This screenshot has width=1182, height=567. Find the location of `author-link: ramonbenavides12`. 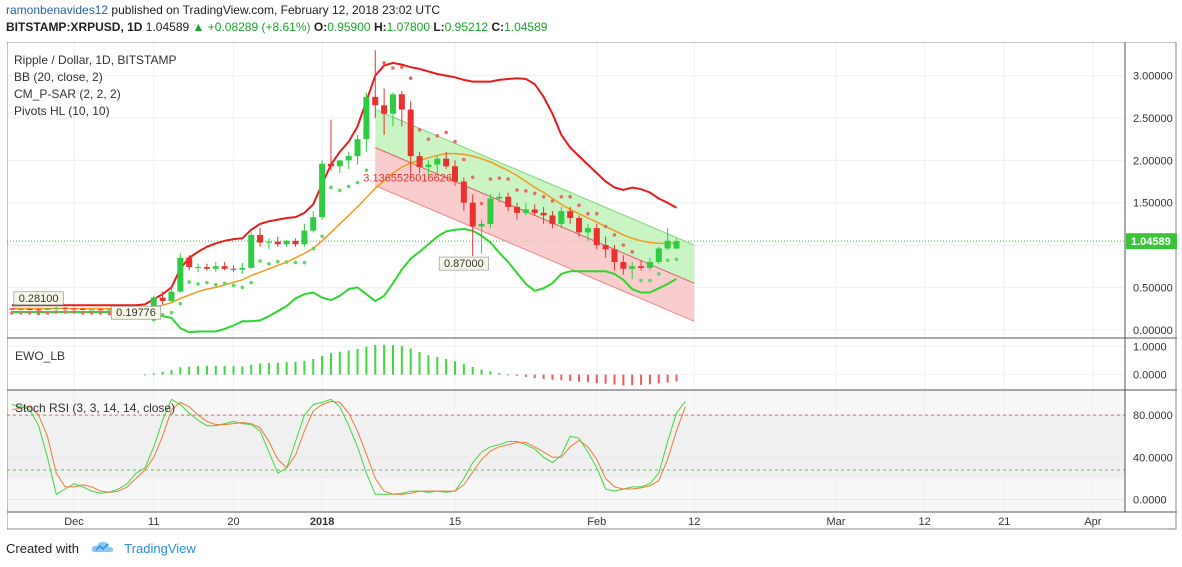

author-link: ramonbenavides12 is located at coordinates (57, 10).